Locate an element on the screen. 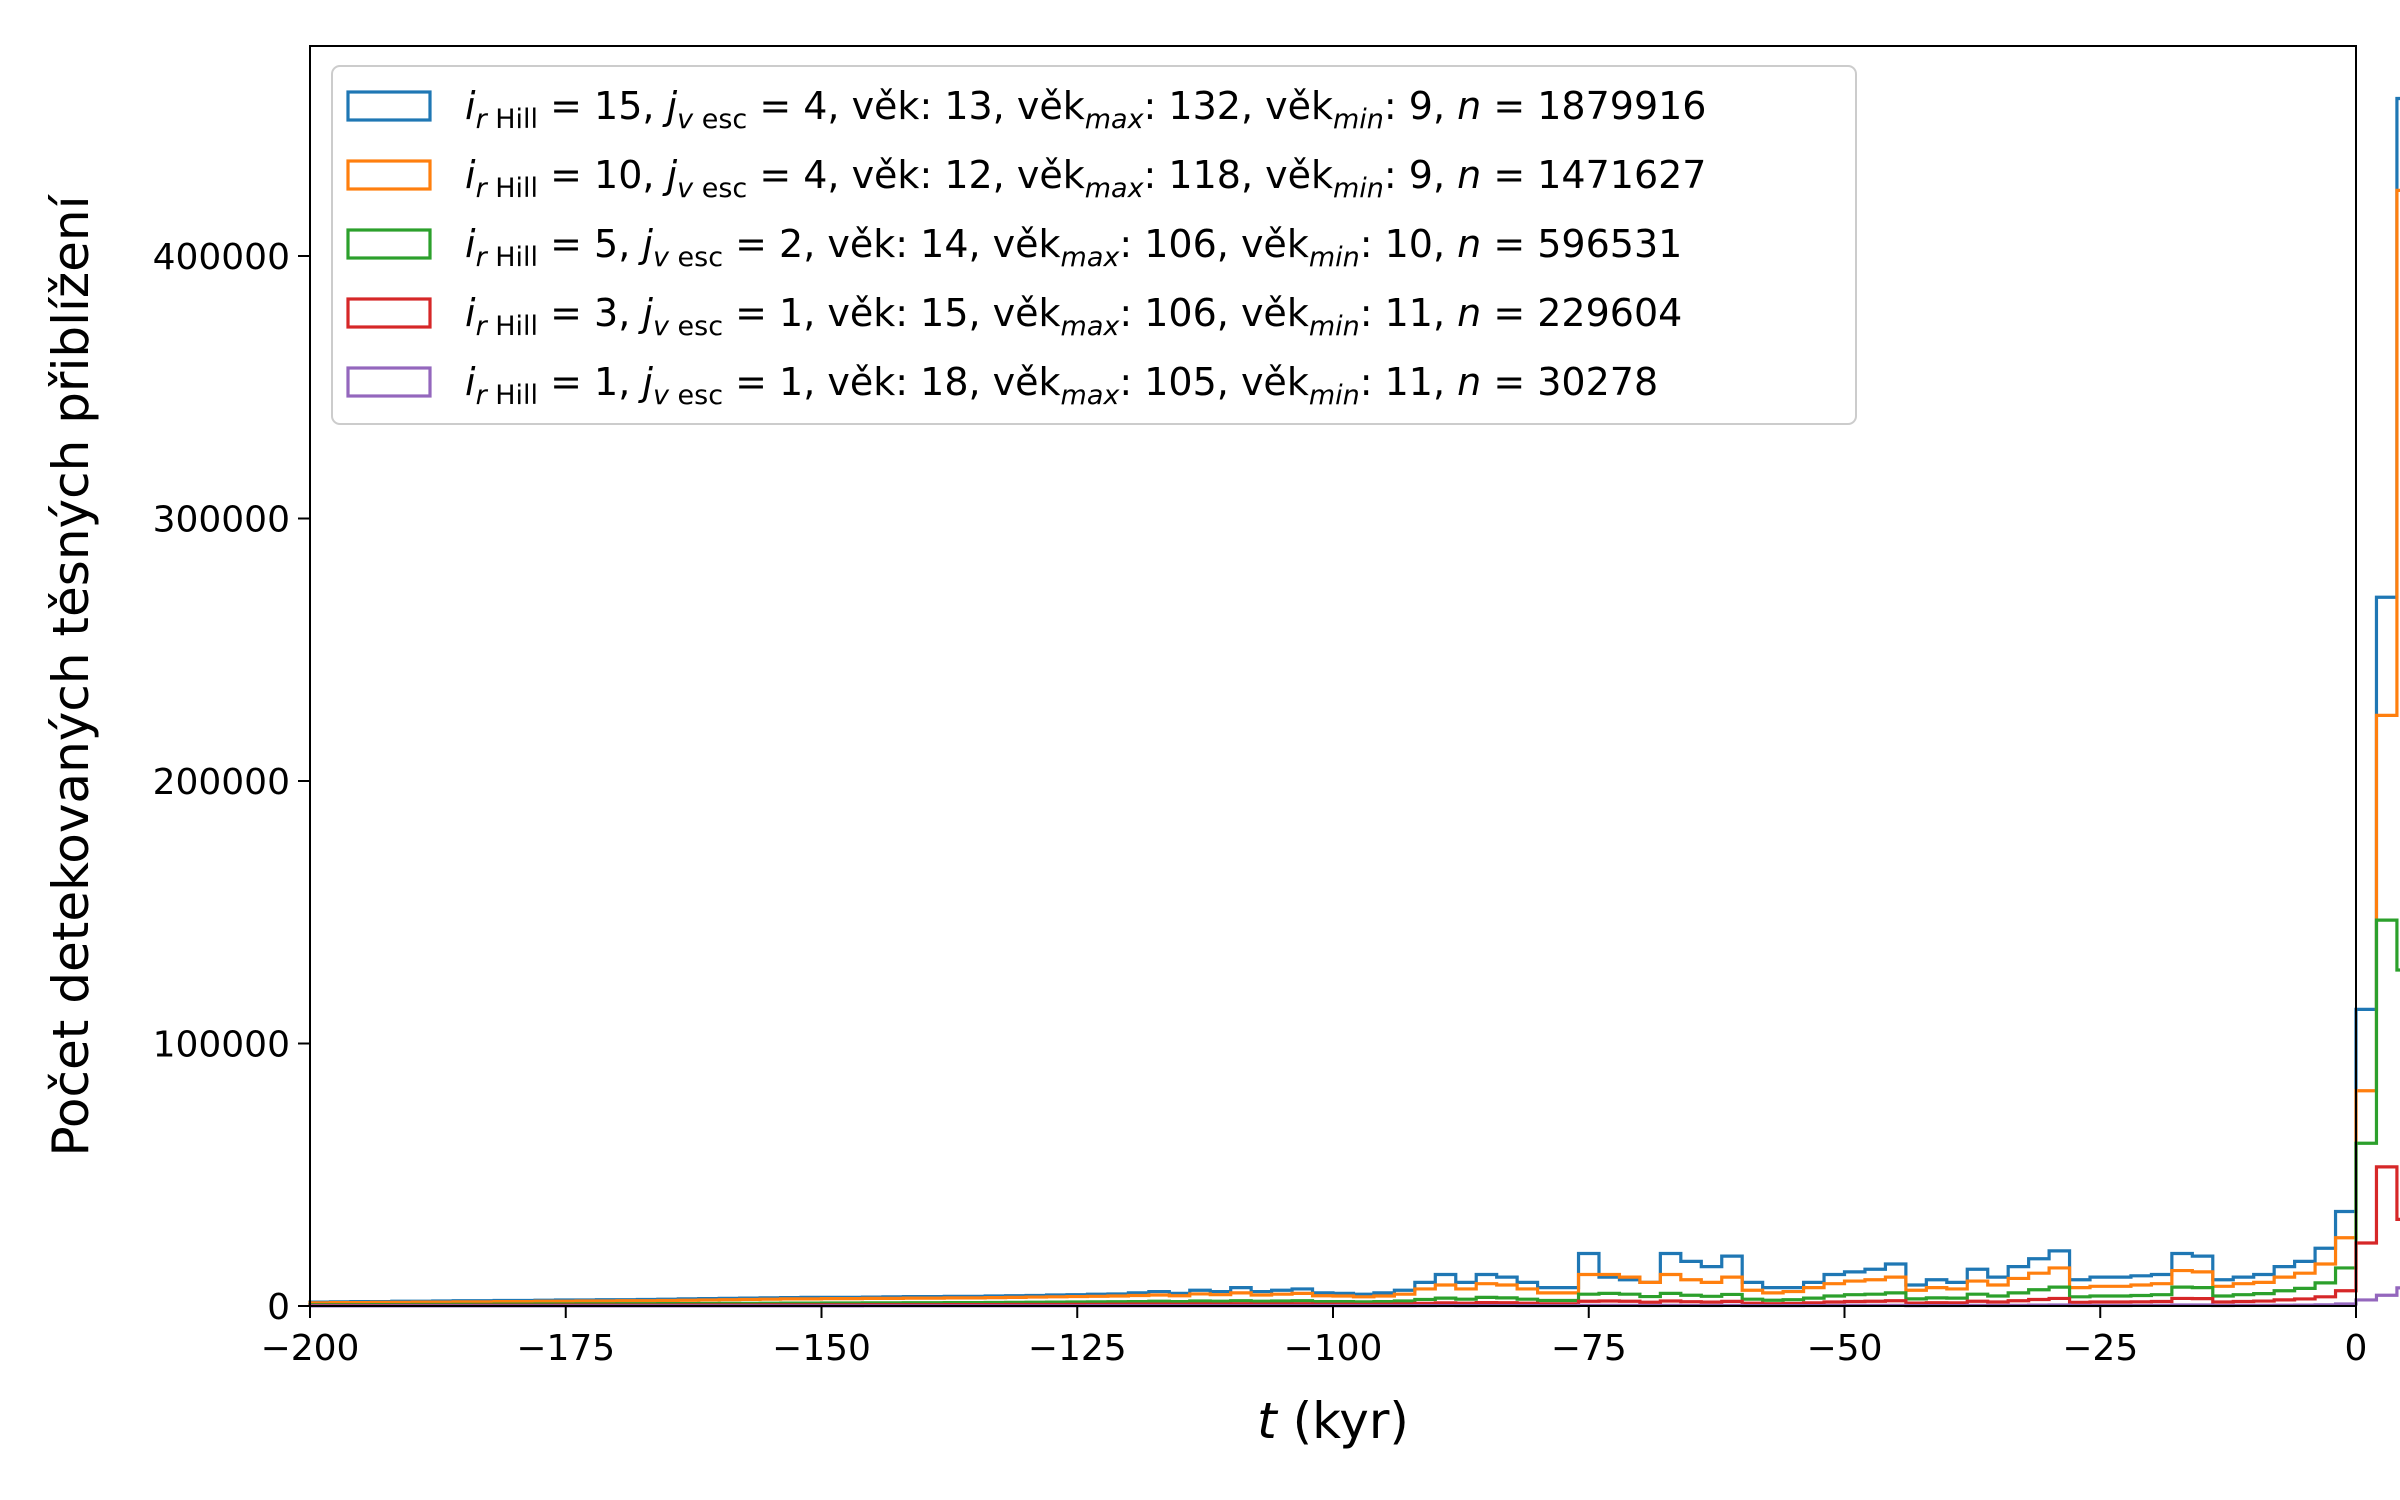  y-tick-label: 200000 is located at coordinates (221, 782).